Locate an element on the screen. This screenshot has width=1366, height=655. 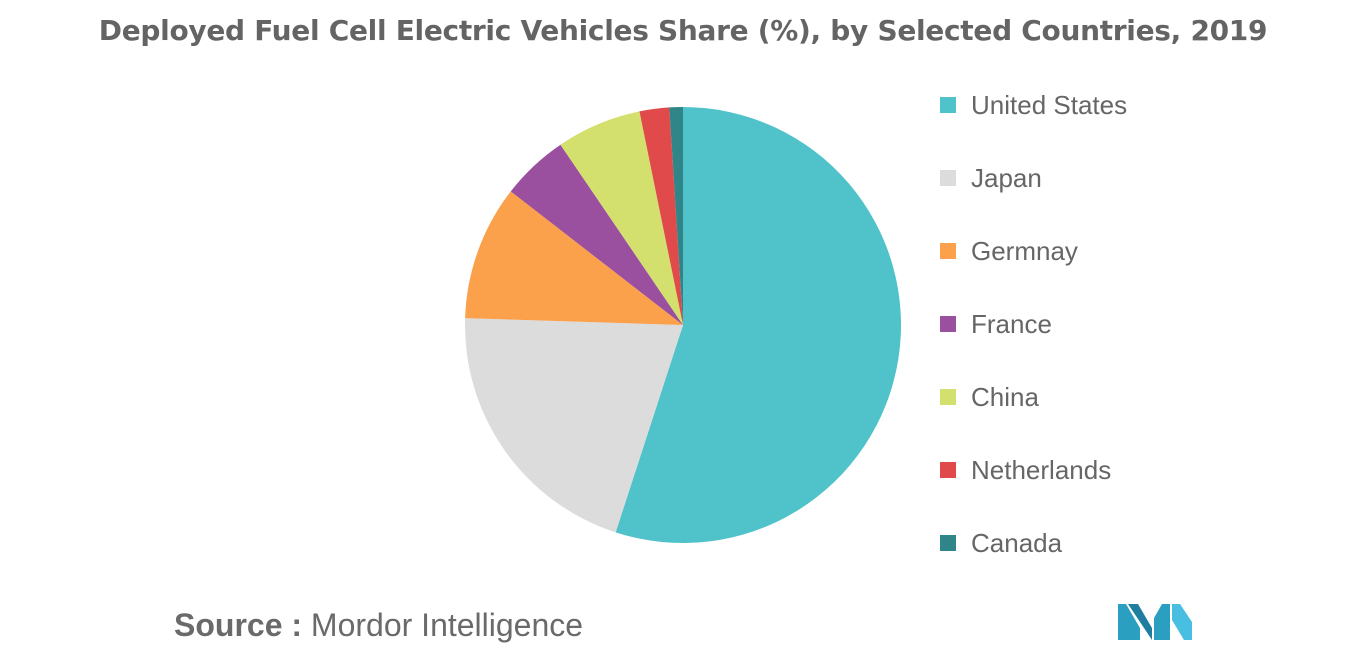
pie-slice-united-states is located at coordinates (758, 325).